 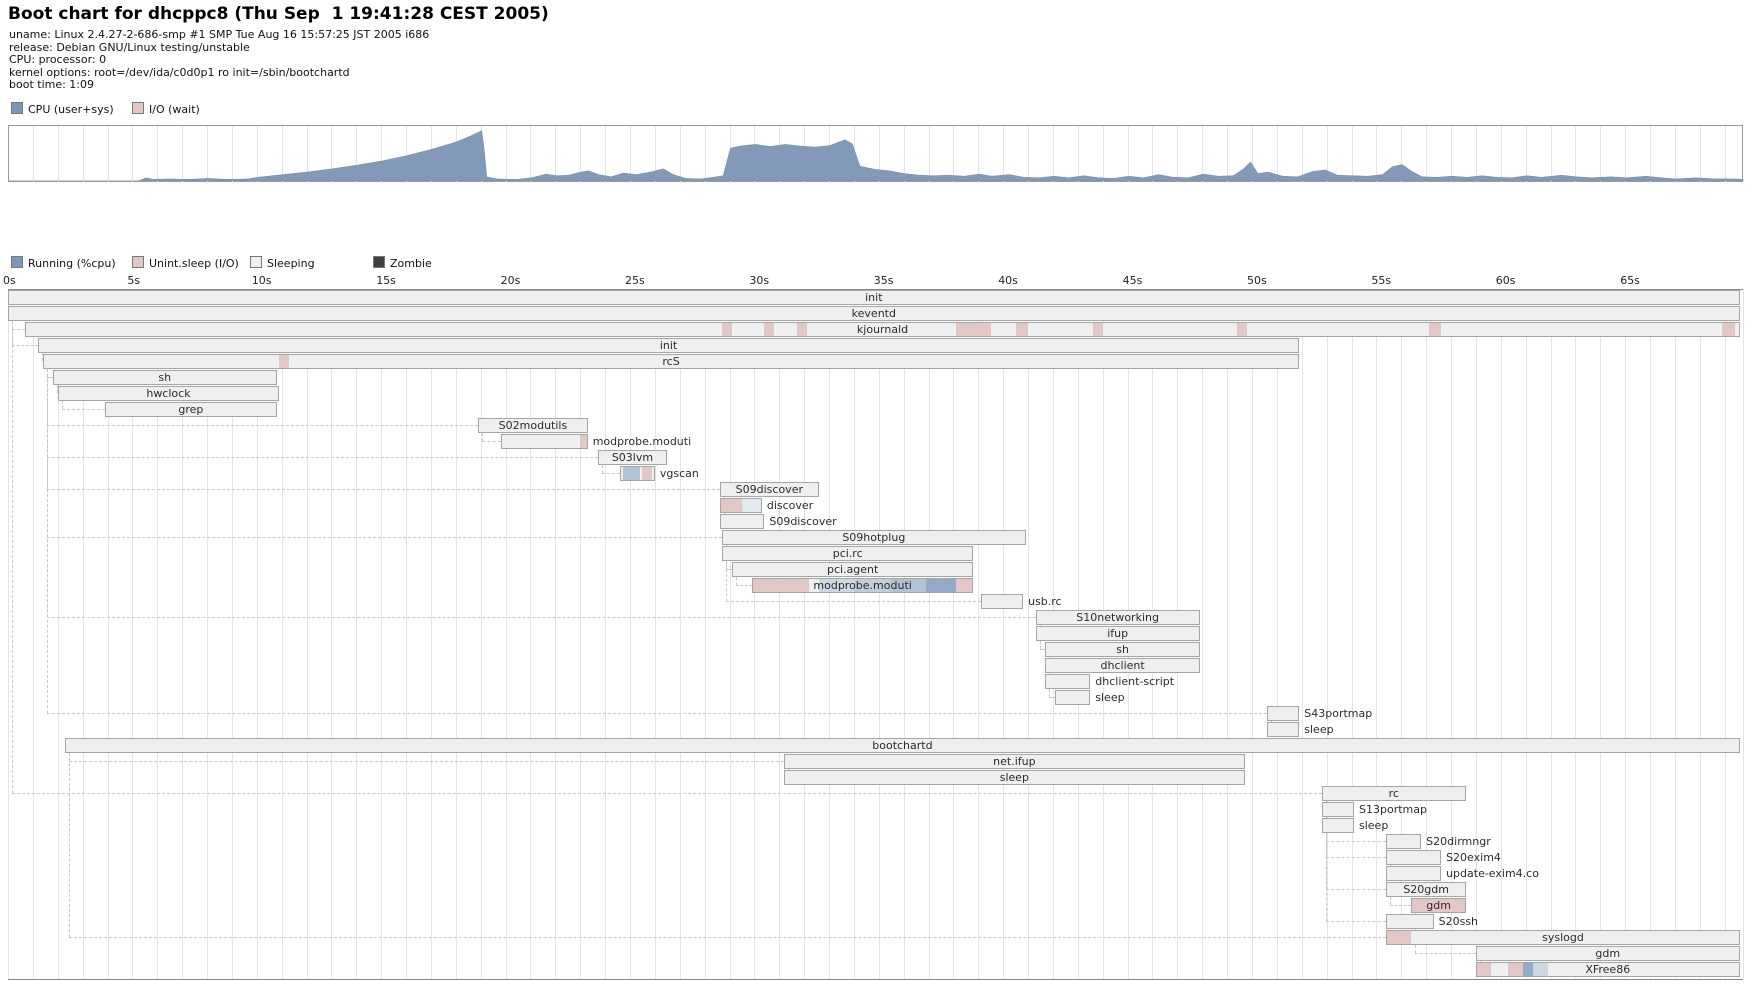 What do you see at coordinates (185, 263) in the screenshot?
I see `legend-item: Unint.sleep (I/O)` at bounding box center [185, 263].